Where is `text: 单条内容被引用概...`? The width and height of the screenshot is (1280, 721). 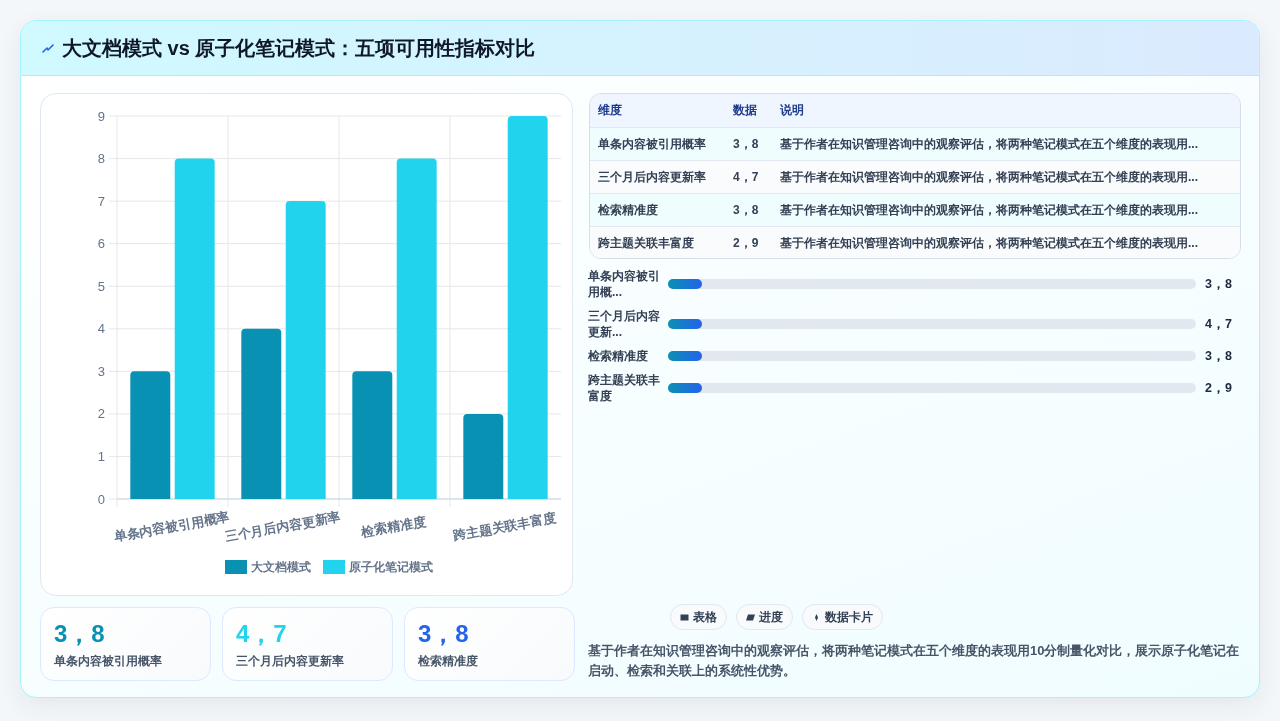
text: 单条内容被引用概... is located at coordinates (624, 284).